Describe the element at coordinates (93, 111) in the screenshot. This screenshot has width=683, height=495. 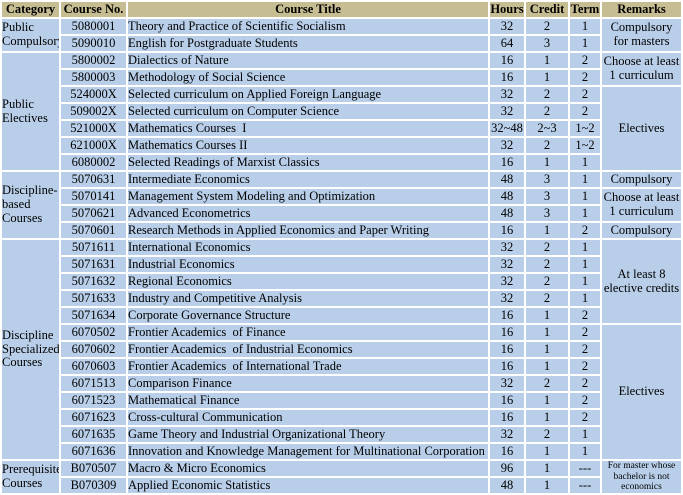
I see `course-no-cell: 509002X` at that location.